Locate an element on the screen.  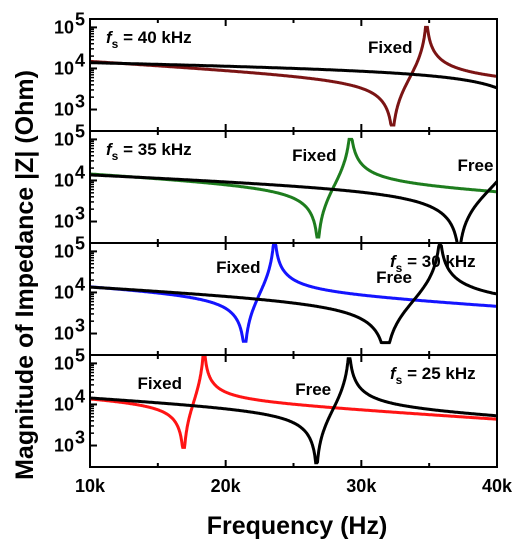
y-axis-title: Magnitude of Impedance |Z| (Ohm) is located at coordinates (25, 275).